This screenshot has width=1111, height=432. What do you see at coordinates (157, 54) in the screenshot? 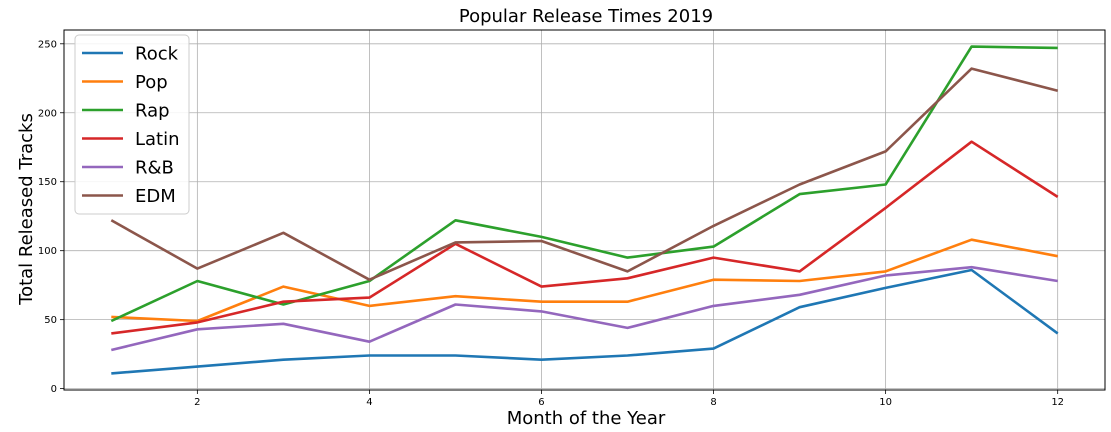
I see `legend-label: Rock` at bounding box center [157, 54].